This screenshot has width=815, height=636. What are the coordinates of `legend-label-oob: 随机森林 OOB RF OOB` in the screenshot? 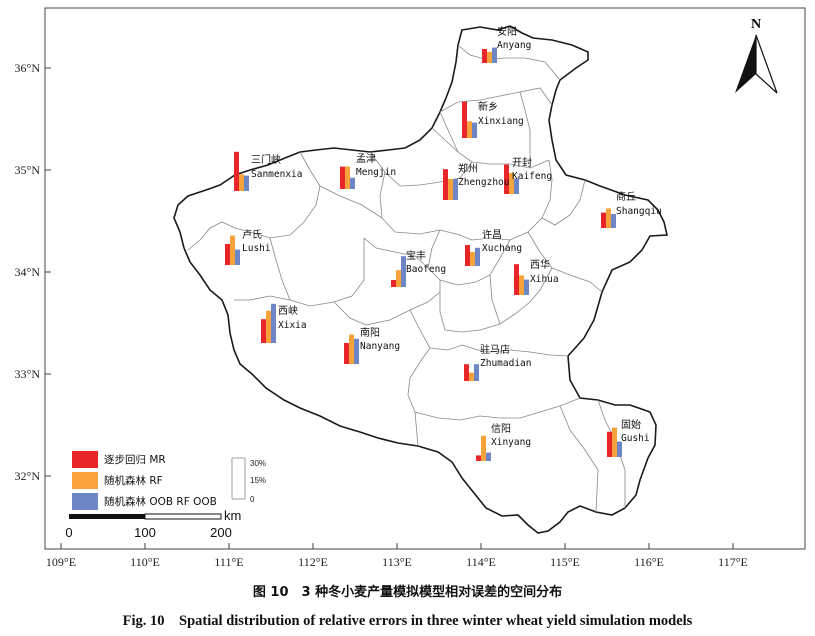 It's located at (160, 501).